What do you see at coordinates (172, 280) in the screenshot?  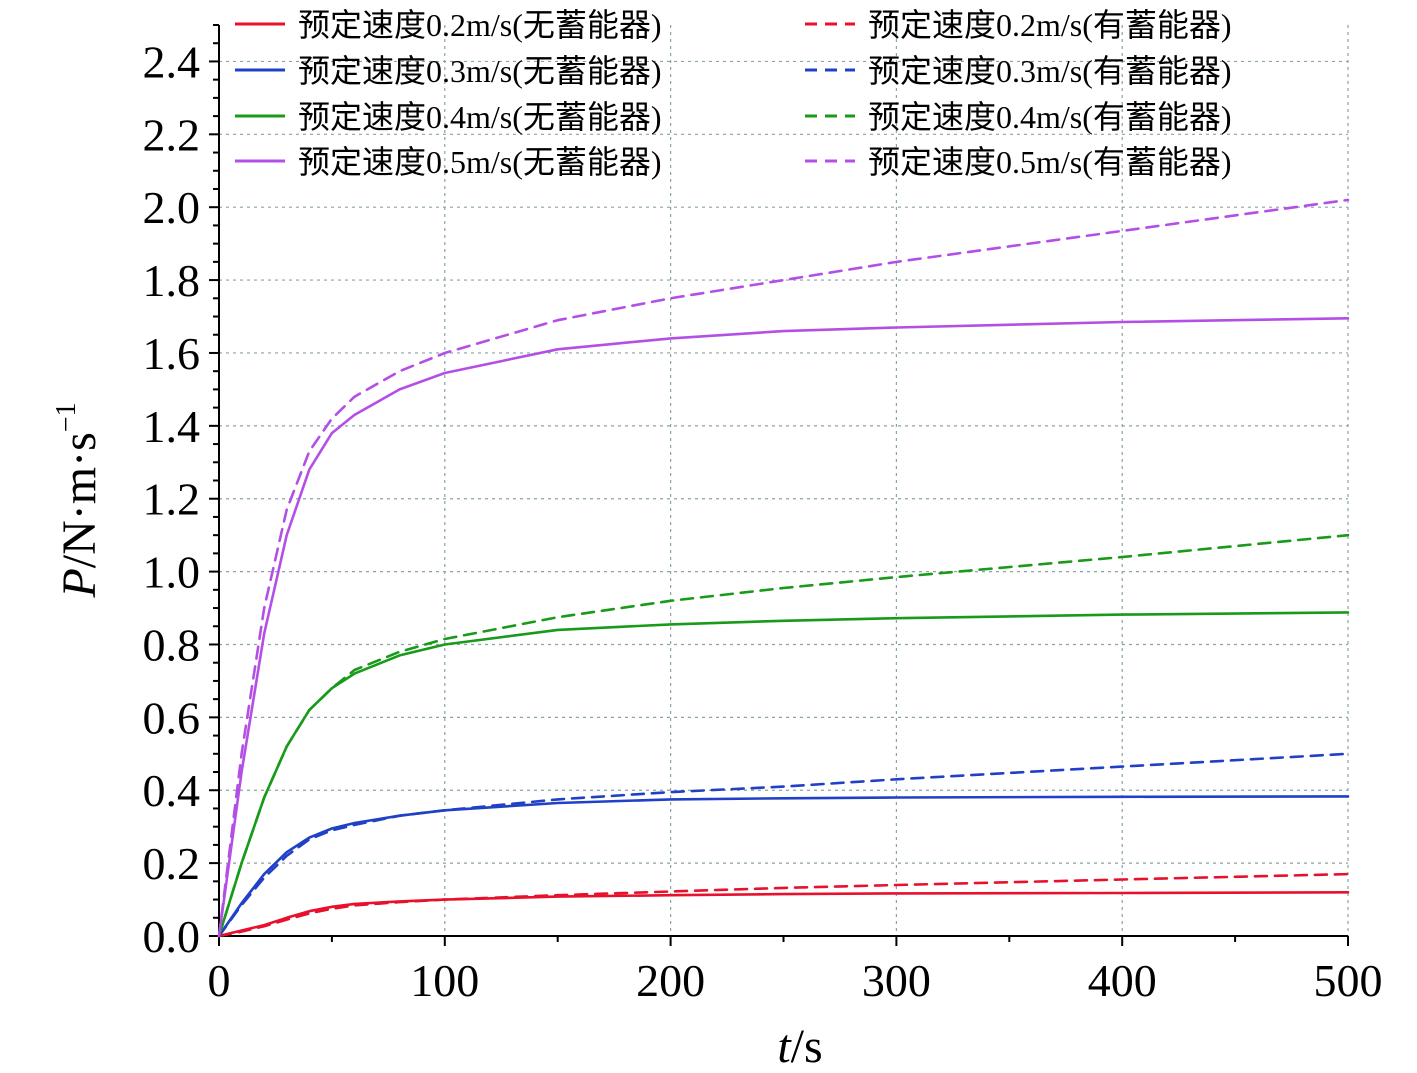 I see `y-tick-label: 1.8` at bounding box center [172, 280].